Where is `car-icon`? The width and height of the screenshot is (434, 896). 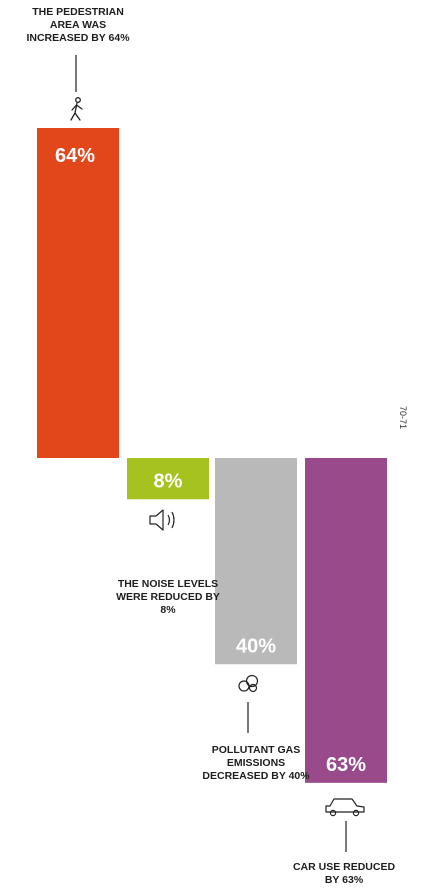 car-icon is located at coordinates (345, 807).